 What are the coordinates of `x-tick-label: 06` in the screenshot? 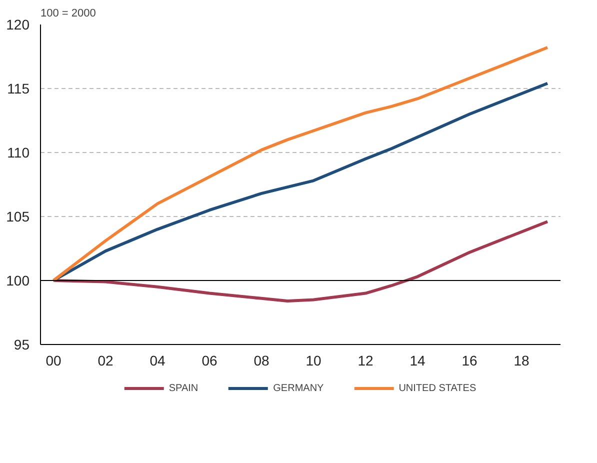 It's located at (210, 360).